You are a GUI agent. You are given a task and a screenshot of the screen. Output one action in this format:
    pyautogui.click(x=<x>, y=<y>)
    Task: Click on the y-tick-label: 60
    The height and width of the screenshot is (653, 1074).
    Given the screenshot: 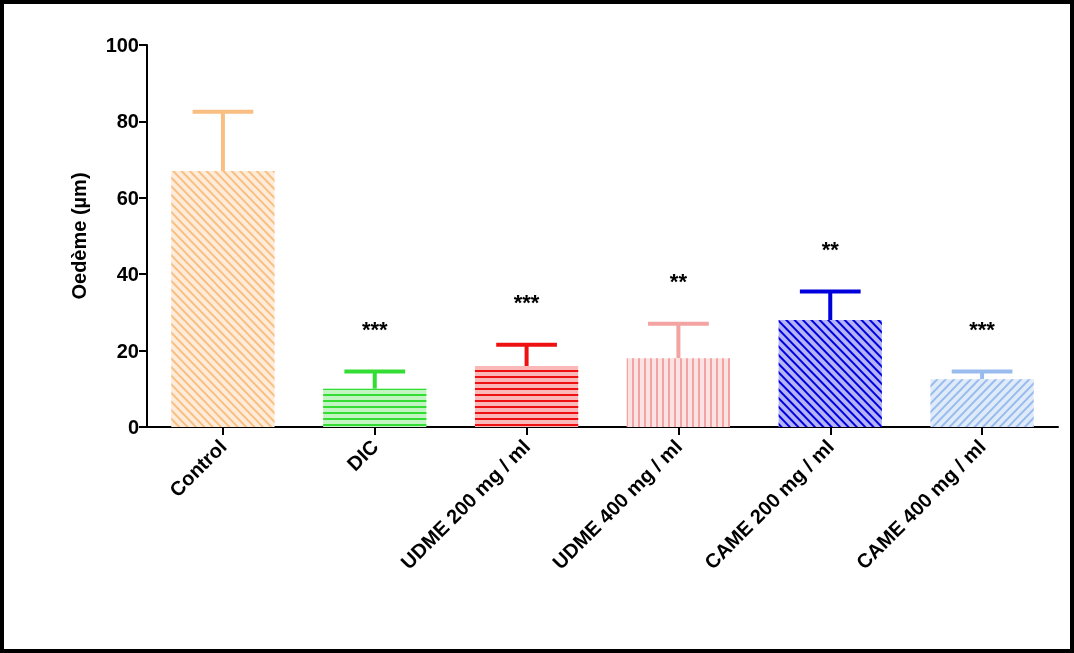 What is the action you would take?
    pyautogui.click(x=127, y=197)
    